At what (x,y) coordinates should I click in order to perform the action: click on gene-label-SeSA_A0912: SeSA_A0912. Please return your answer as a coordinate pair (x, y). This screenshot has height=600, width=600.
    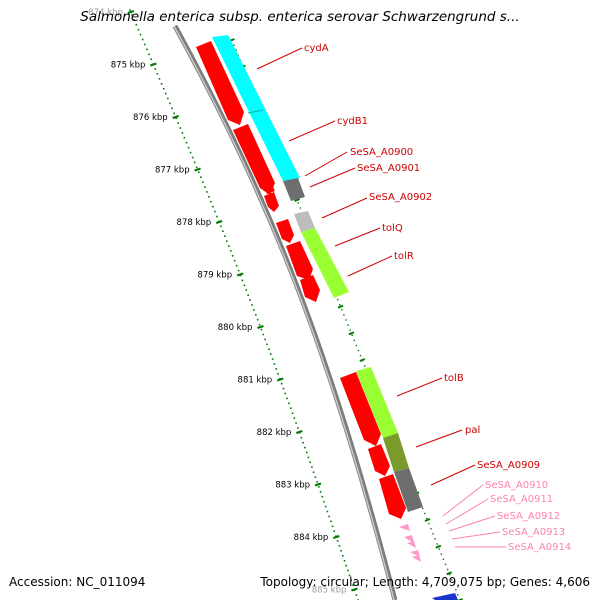
    Looking at the image, I should click on (528, 516).